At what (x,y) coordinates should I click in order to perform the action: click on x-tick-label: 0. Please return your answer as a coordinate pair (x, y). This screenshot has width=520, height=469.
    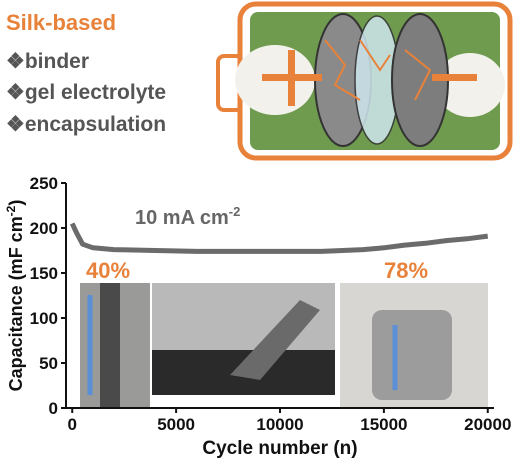
    Looking at the image, I should click on (71, 424).